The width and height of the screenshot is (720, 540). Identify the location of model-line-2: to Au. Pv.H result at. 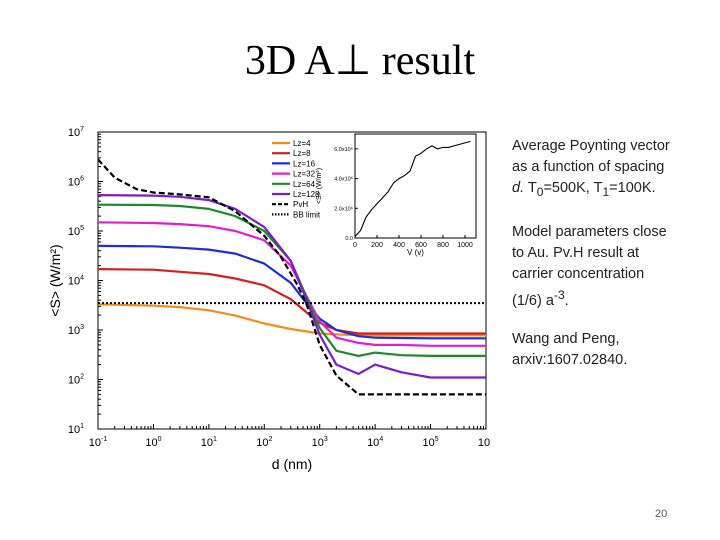
(576, 253).